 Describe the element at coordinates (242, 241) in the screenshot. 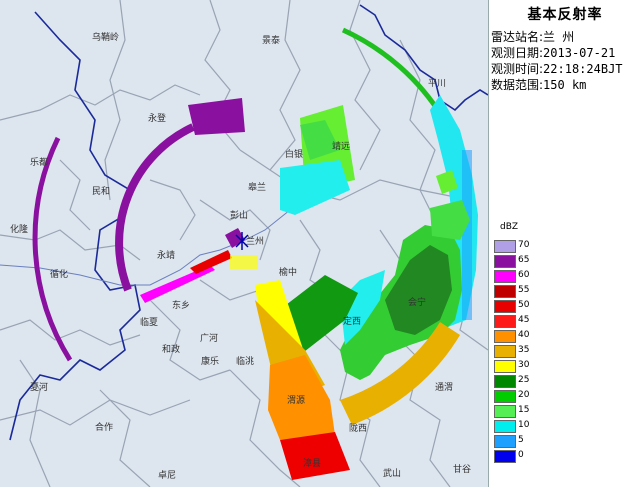

I see `radar-site-marker` at that location.